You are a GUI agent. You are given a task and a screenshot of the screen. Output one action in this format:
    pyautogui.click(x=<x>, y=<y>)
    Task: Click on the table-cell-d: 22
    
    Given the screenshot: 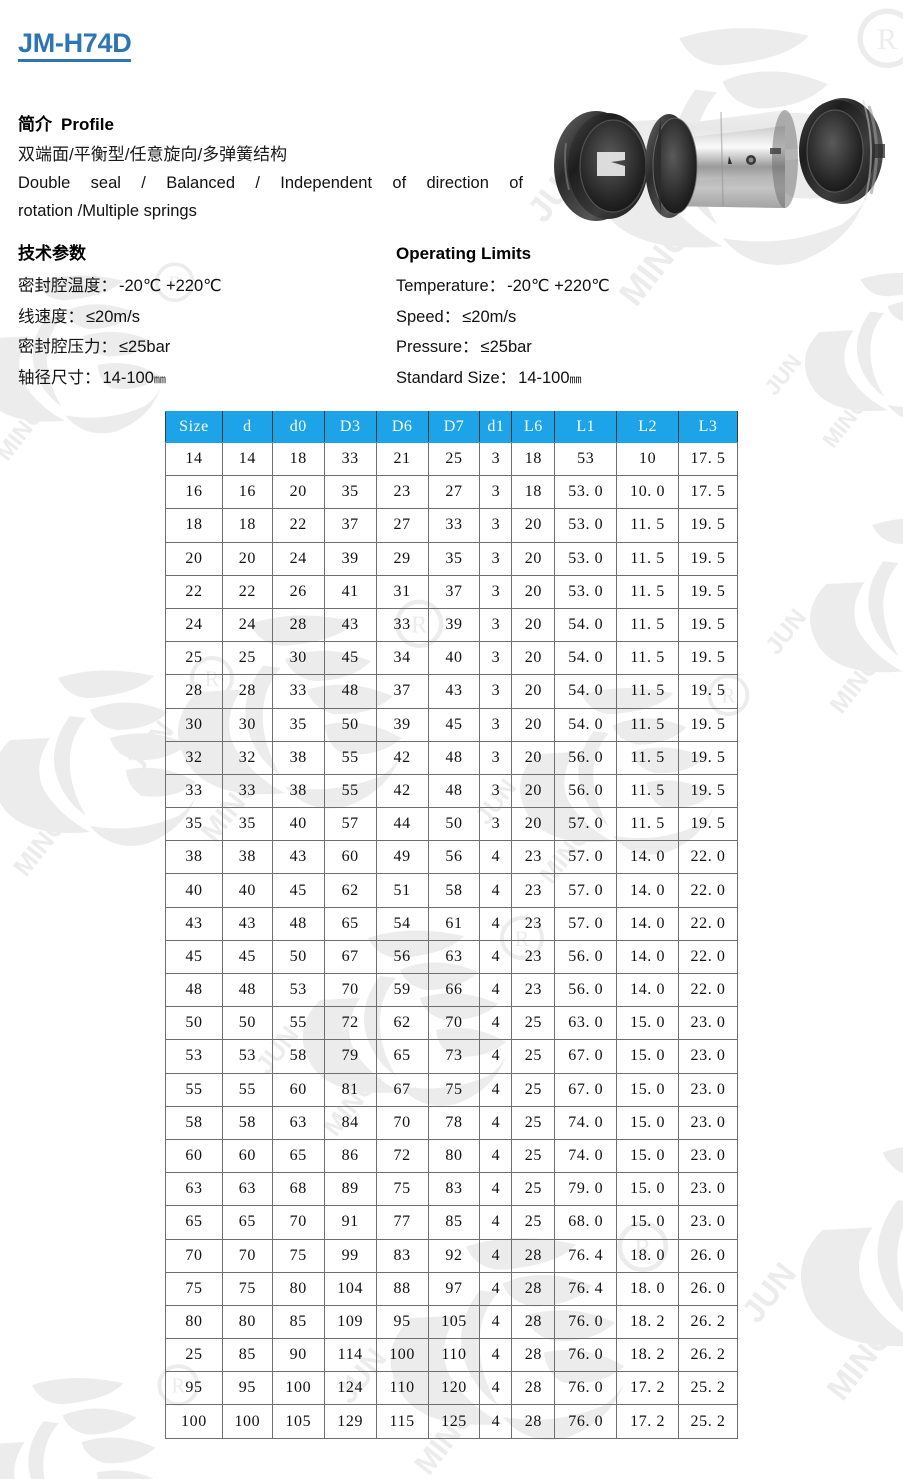 What is the action you would take?
    pyautogui.click(x=247, y=591)
    